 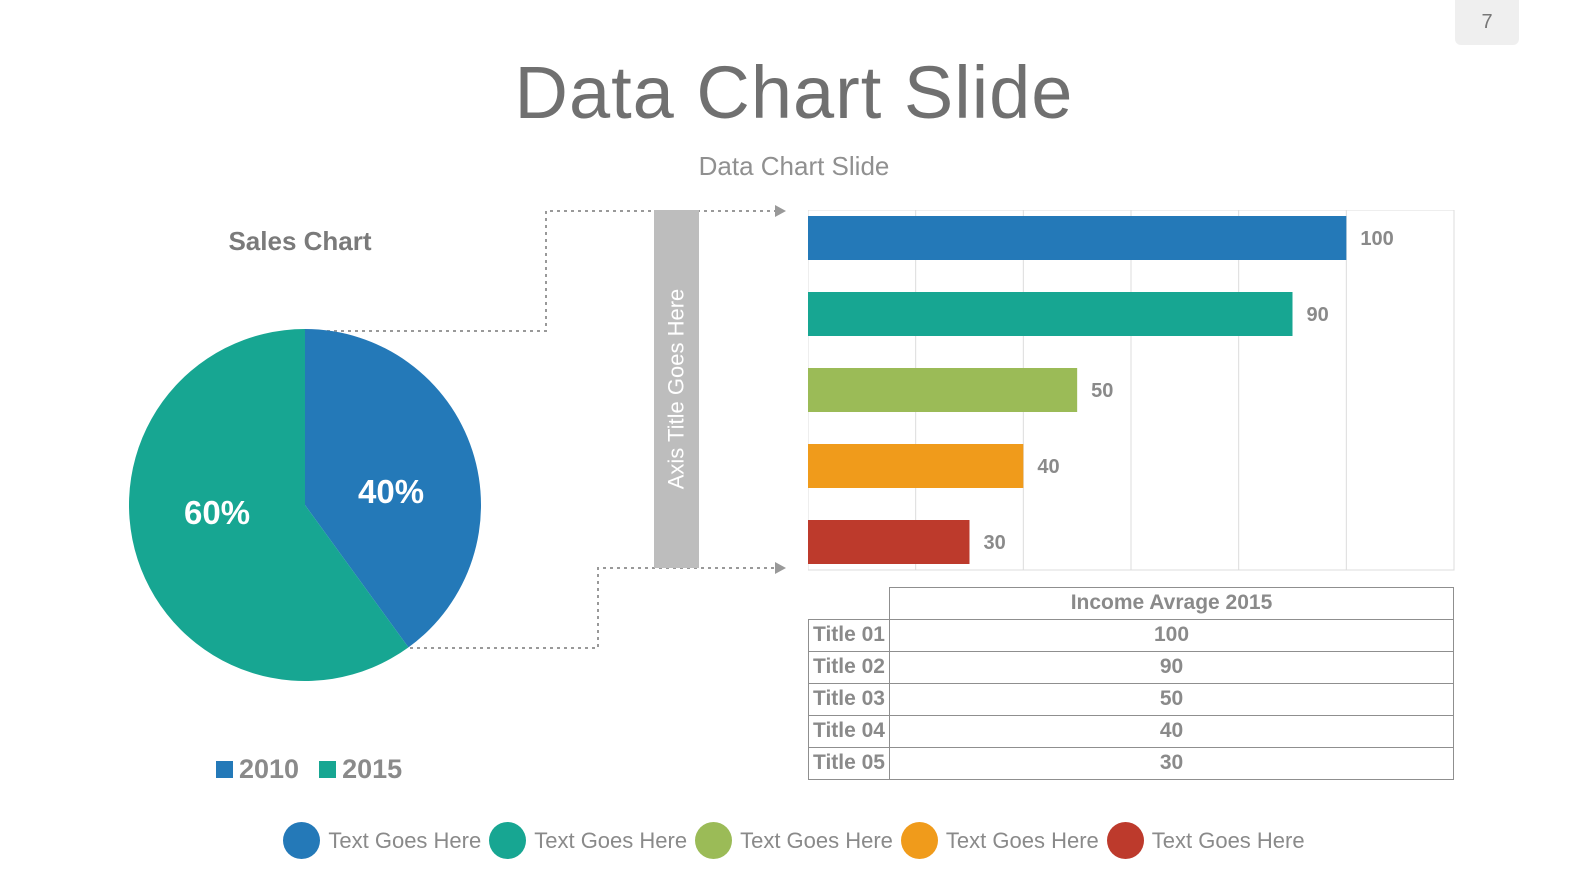 I want to click on table-row: Title 02 90, so click(x=1131, y=667).